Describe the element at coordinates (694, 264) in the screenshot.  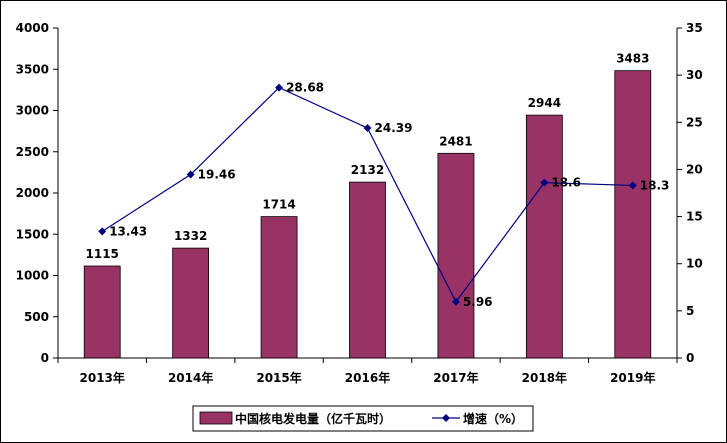
I see `y-right-tick-label: 10` at that location.